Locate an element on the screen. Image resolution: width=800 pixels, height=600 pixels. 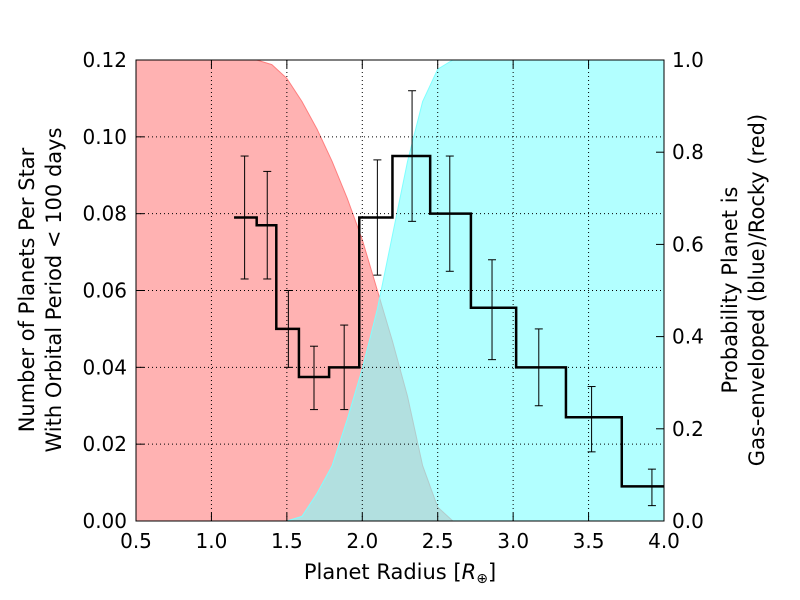
x-tick-label: 2.5 is located at coordinates (438, 541).